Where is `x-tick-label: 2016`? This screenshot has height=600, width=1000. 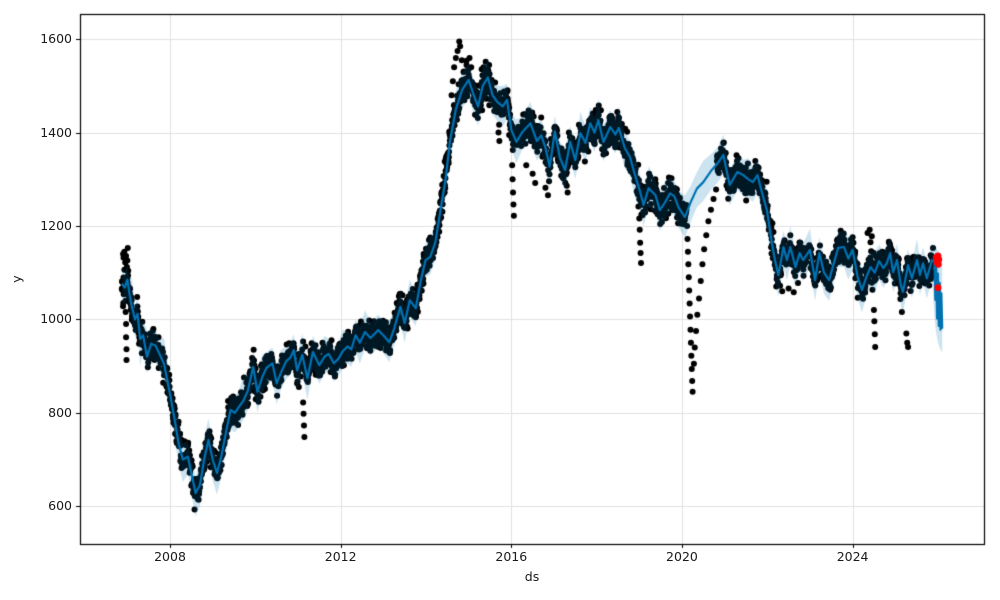 x-tick-label: 2016 is located at coordinates (511, 556).